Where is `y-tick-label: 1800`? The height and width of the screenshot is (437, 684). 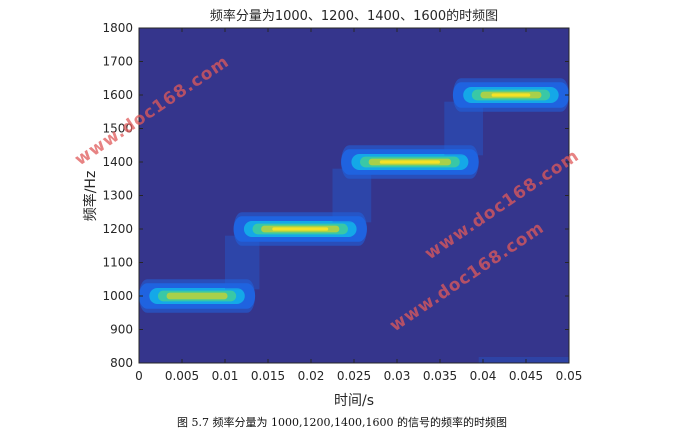 y-tick-label: 1800 is located at coordinates (117, 28).